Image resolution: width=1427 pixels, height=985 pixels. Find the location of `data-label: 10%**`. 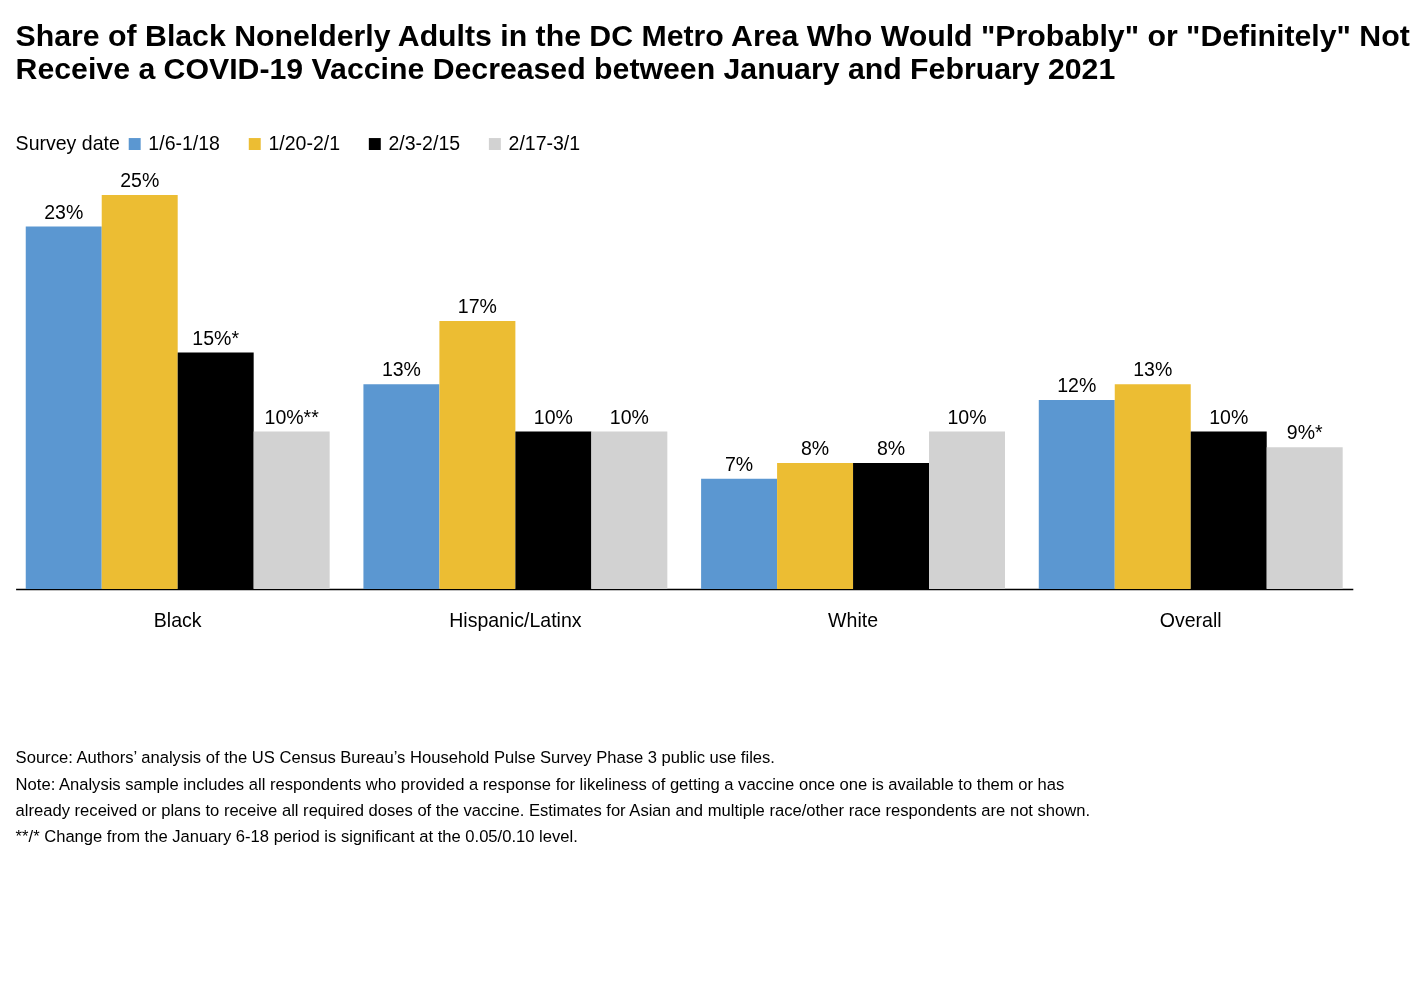

data-label: 10%** is located at coordinates (292, 416).